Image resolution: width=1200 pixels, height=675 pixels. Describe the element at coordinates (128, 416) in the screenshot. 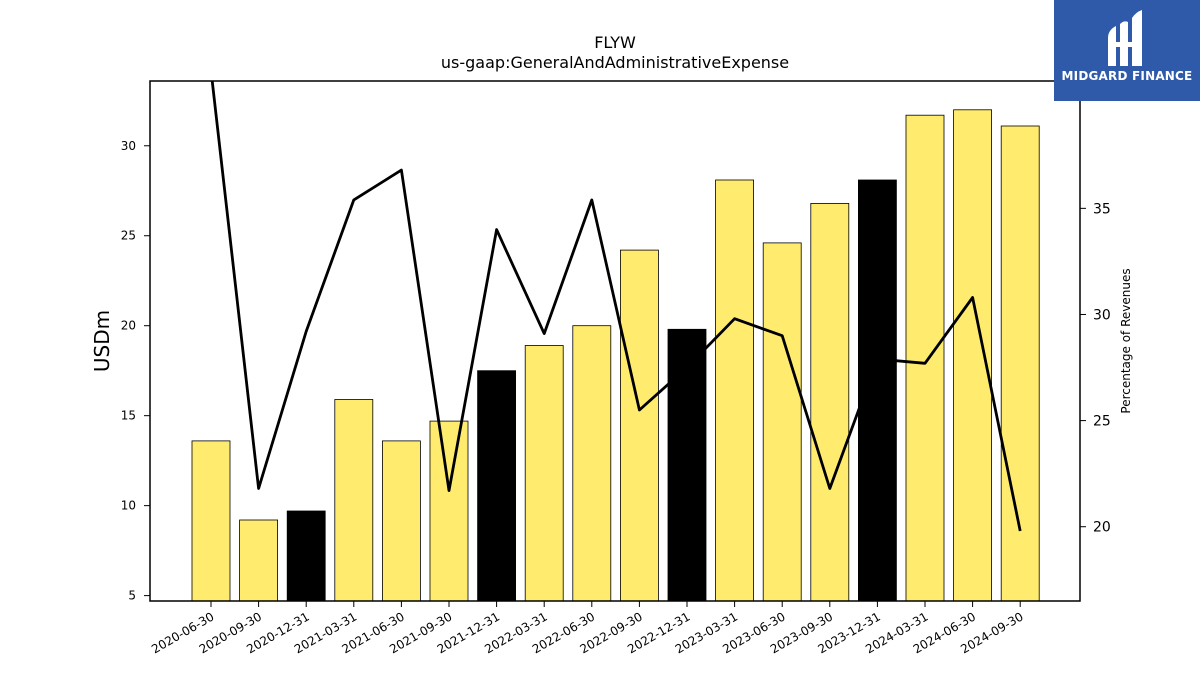

I see `y-tick-label: 15` at that location.